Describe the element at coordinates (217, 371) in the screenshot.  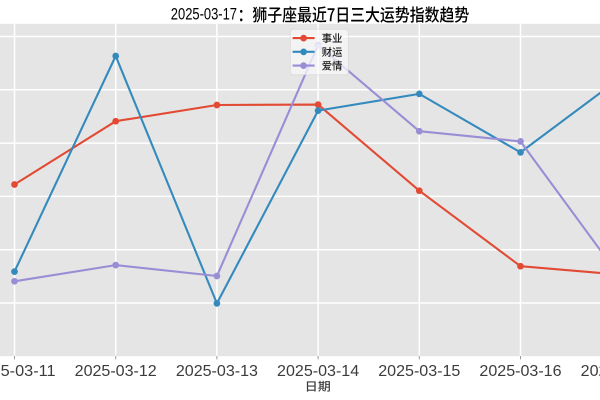
I see `svg-text: 2025-03-13` at that location.